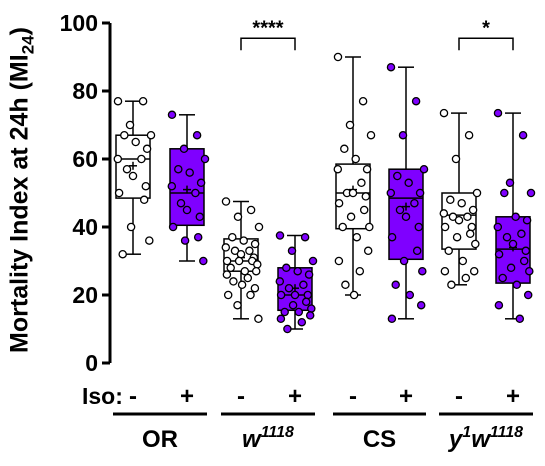 The height and width of the screenshot is (466, 545). Describe the element at coordinates (85, 91) in the screenshot. I see `y-tick-label-80: 80` at that location.